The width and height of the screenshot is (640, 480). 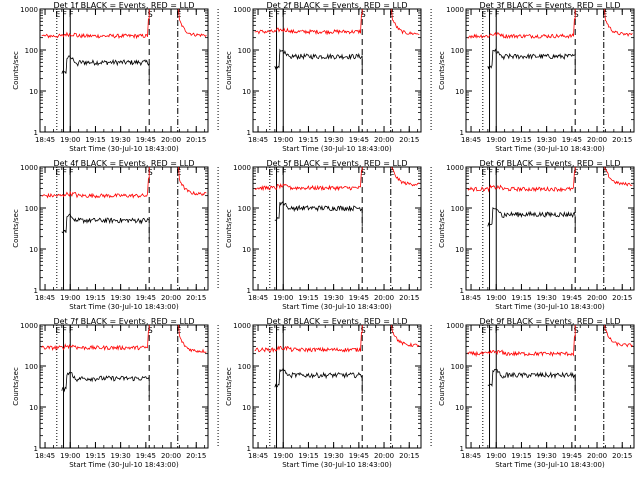 What do you see at coordinates (123, 5) in the screenshot?
I see `panel-title: Det 1f BLACK = Events, RED = LLD` at bounding box center [123, 5].